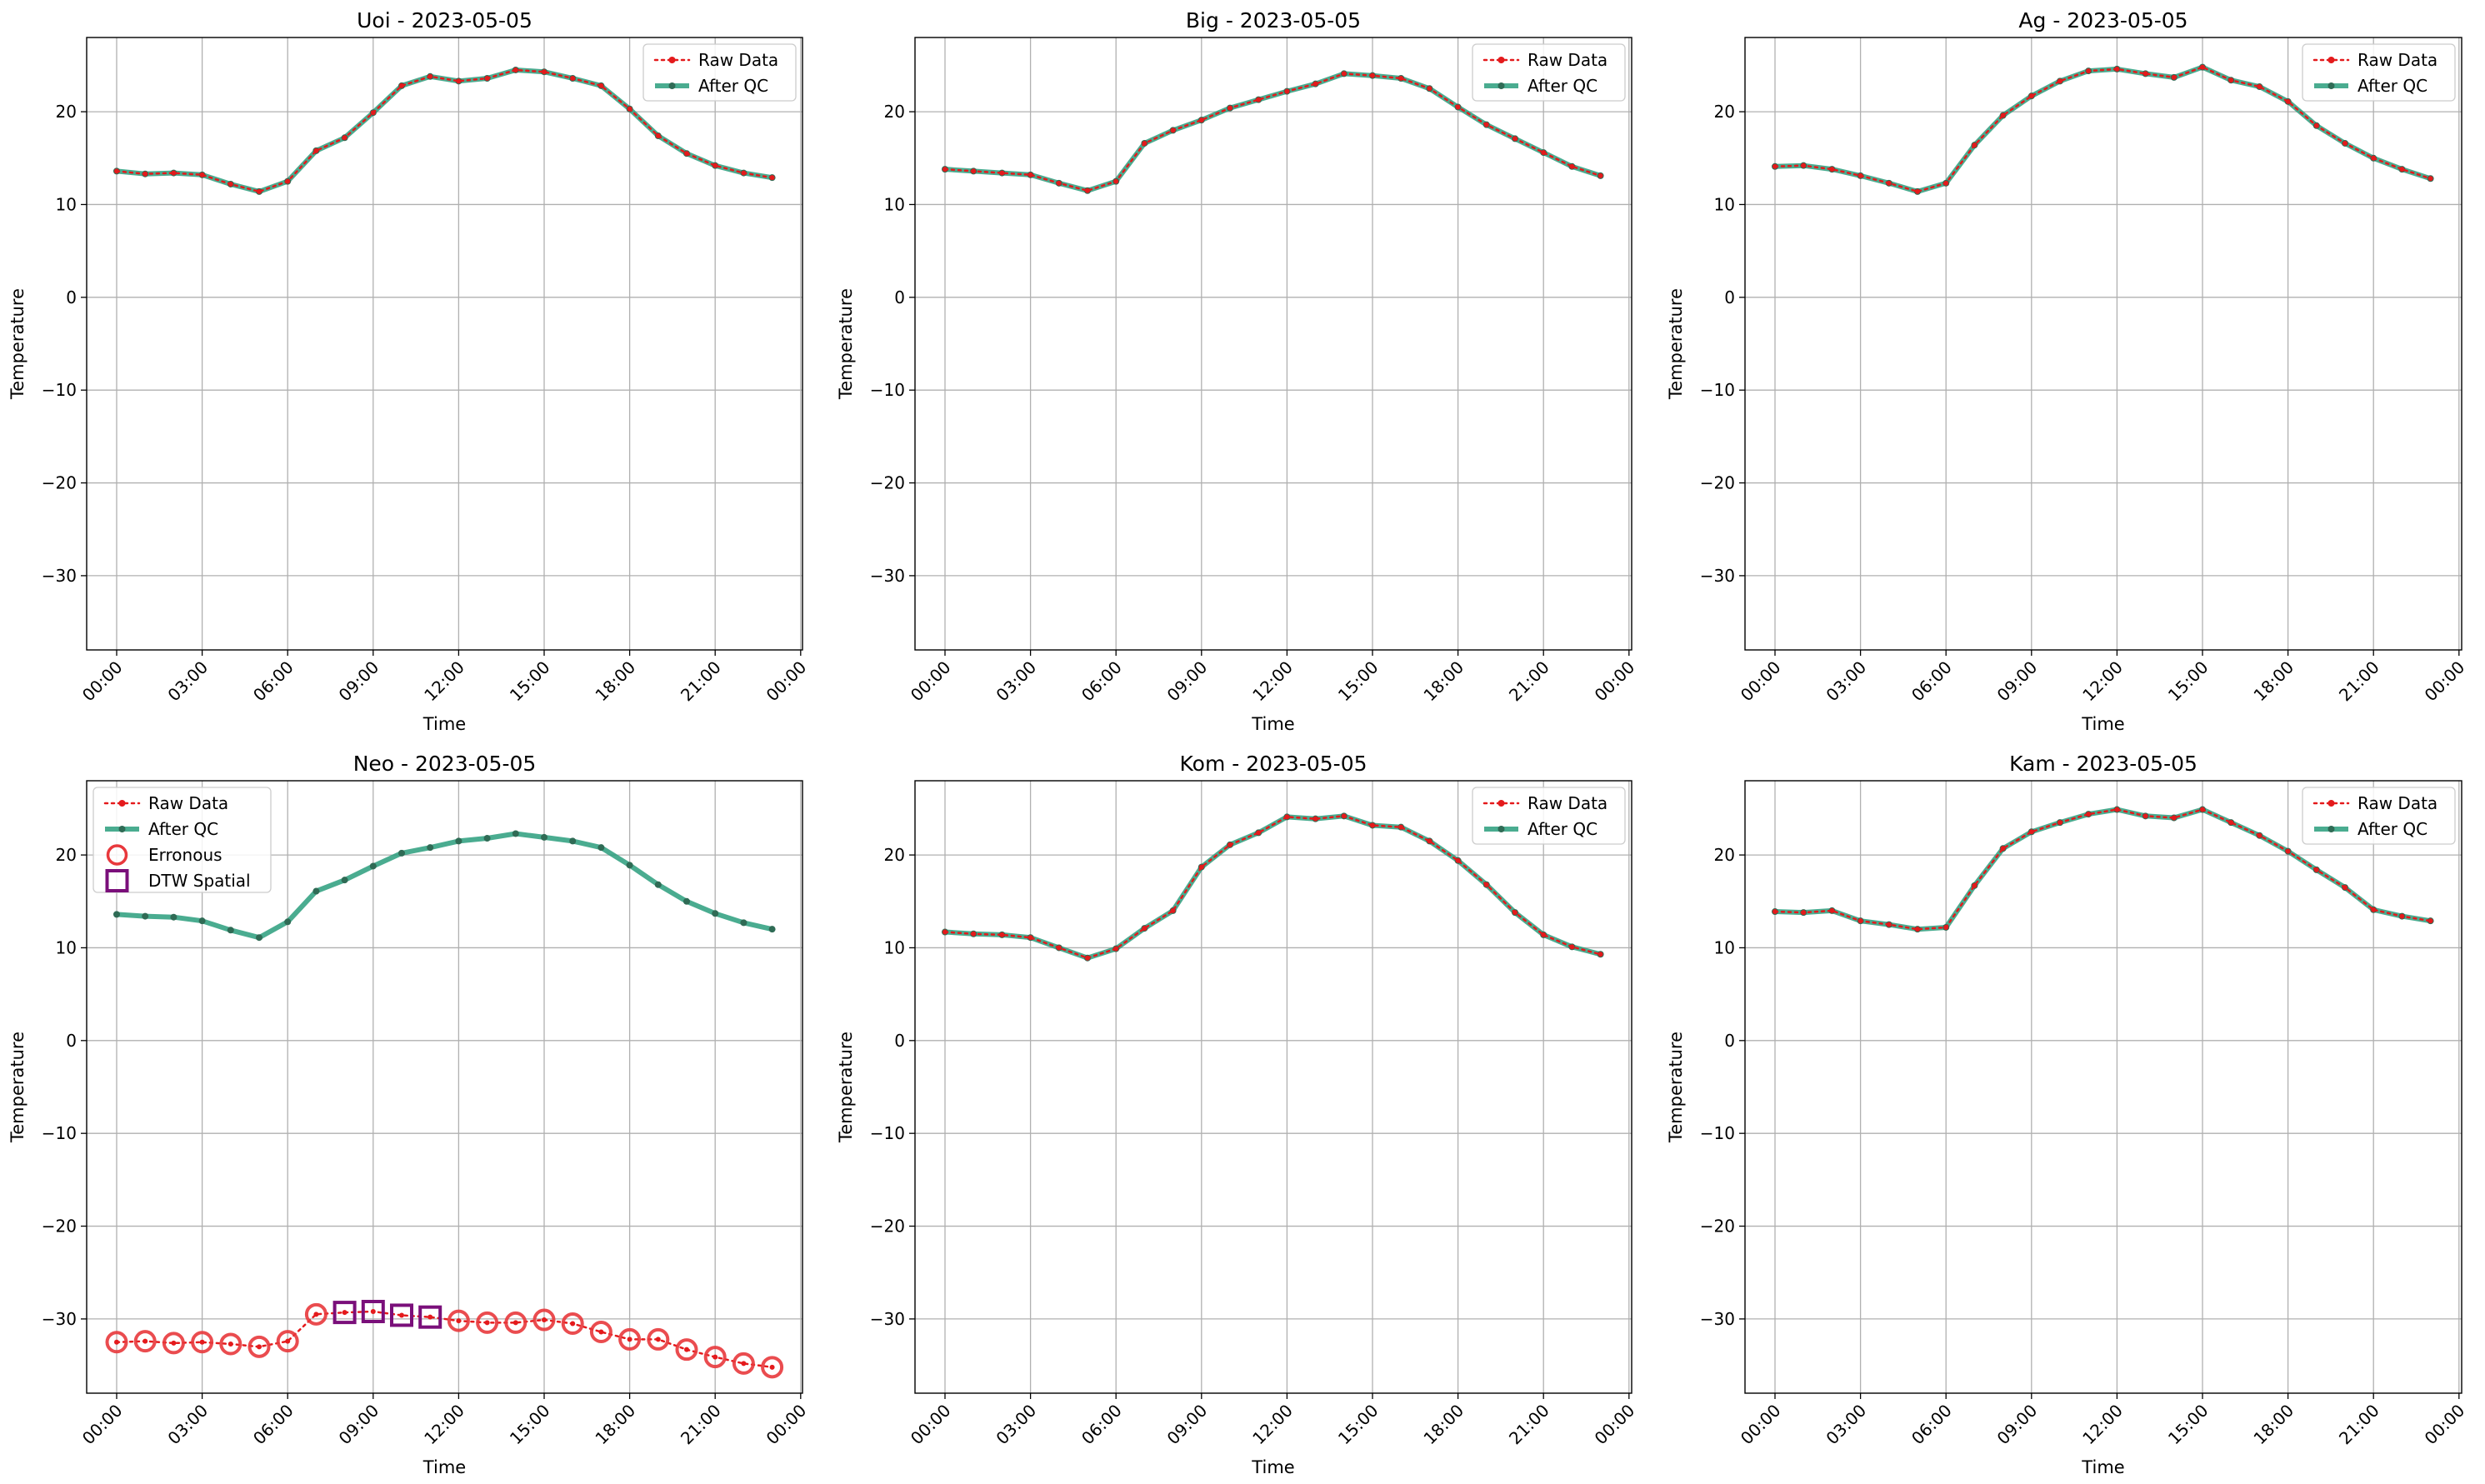 This screenshot has width=2485, height=1484. I want to click on subplot-title: Neo - 2023-05-05, so click(445, 764).